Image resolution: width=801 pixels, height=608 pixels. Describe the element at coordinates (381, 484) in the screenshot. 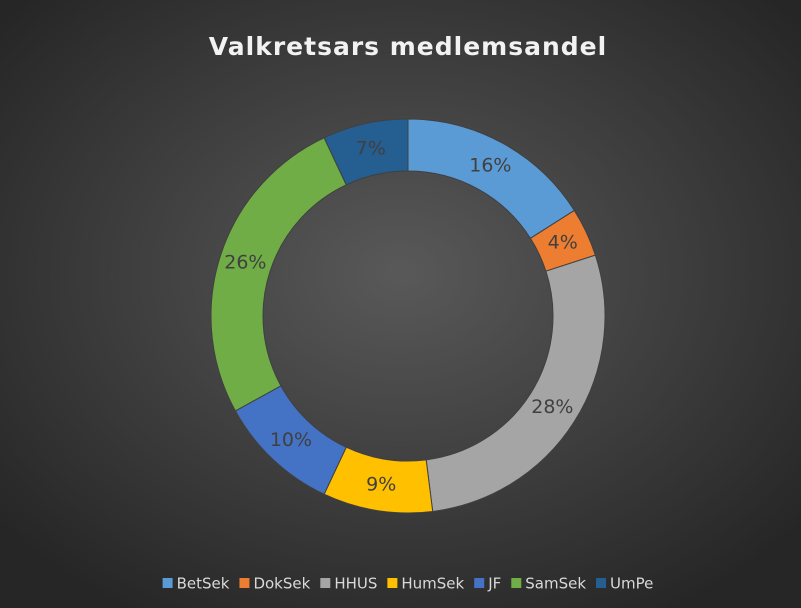

I see `data-label: 9%` at that location.